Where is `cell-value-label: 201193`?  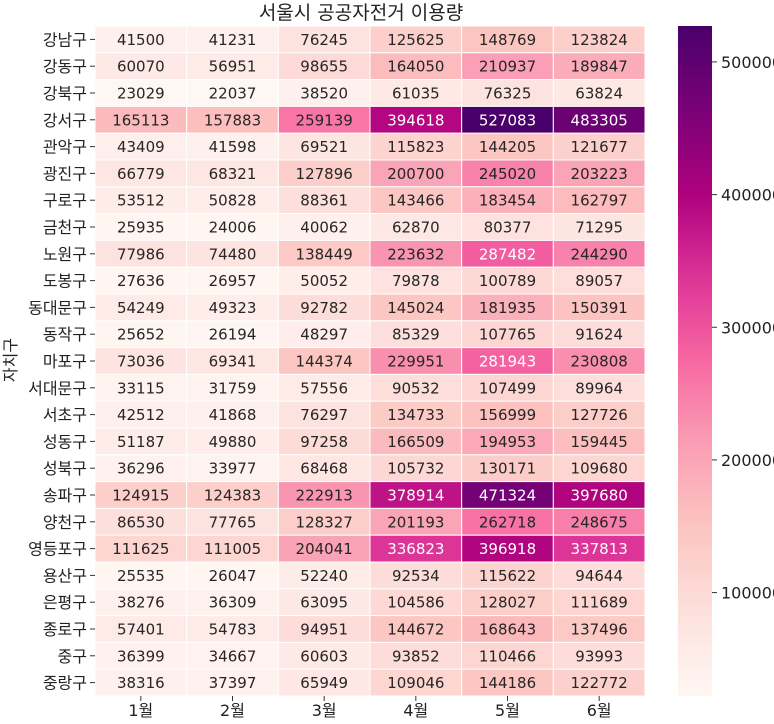
cell-value-label: 201193 is located at coordinates (415, 522).